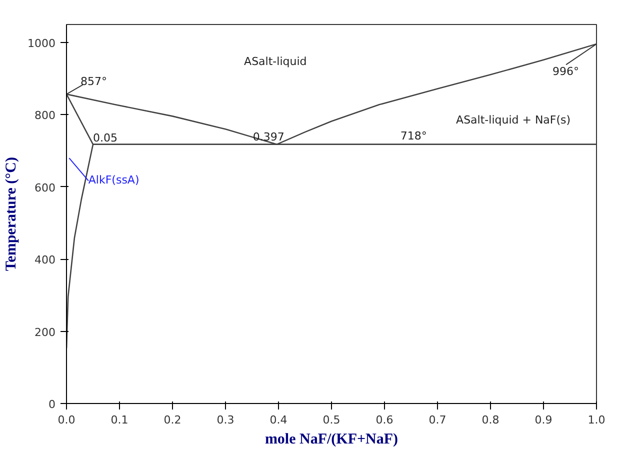 The height and width of the screenshot is (450, 618). I want to click on y-axis-title: Temperature (°C), so click(12, 214).